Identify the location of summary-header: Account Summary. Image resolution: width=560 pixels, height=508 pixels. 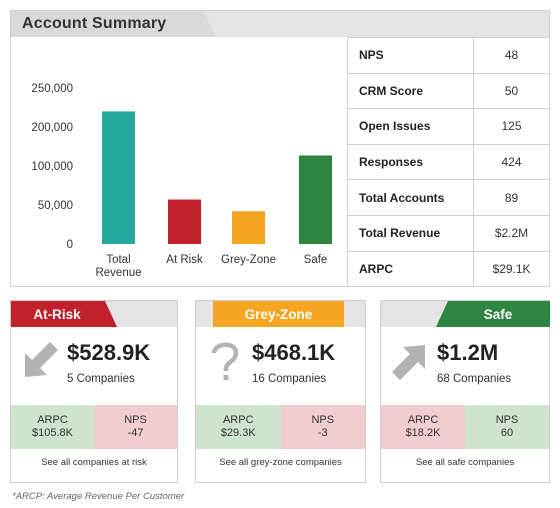
(280, 24).